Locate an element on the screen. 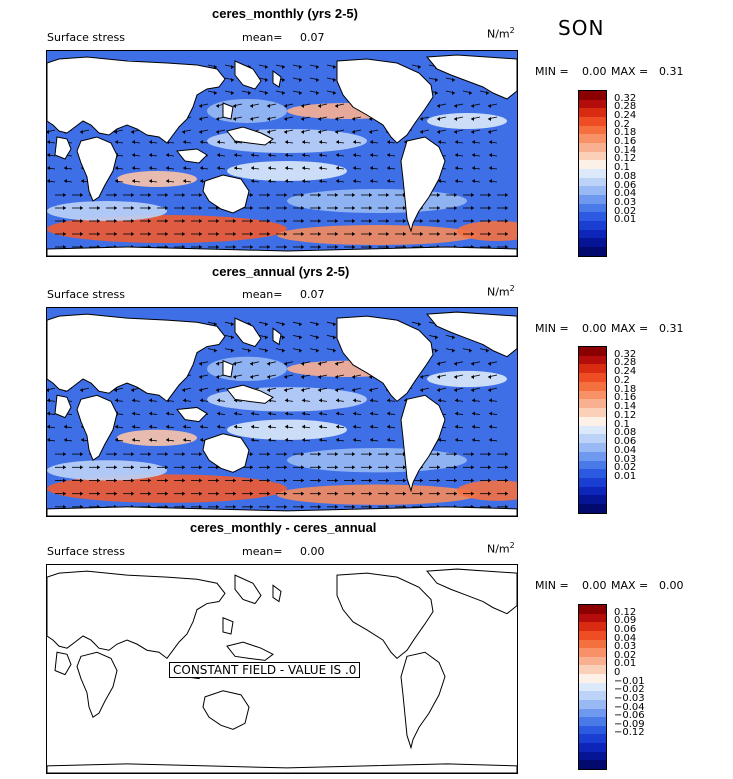  colorbar-tick-label: 0.04 is located at coordinates (625, 638).